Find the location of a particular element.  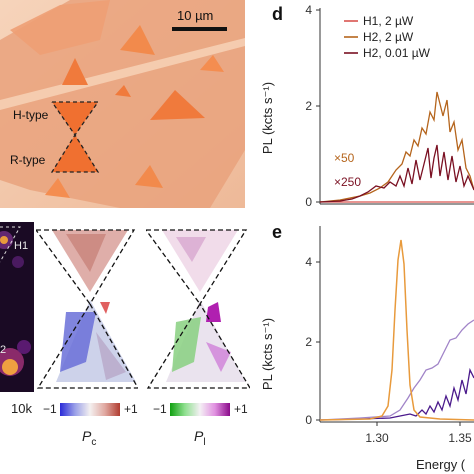

series-orange is located at coordinates (396, 330).